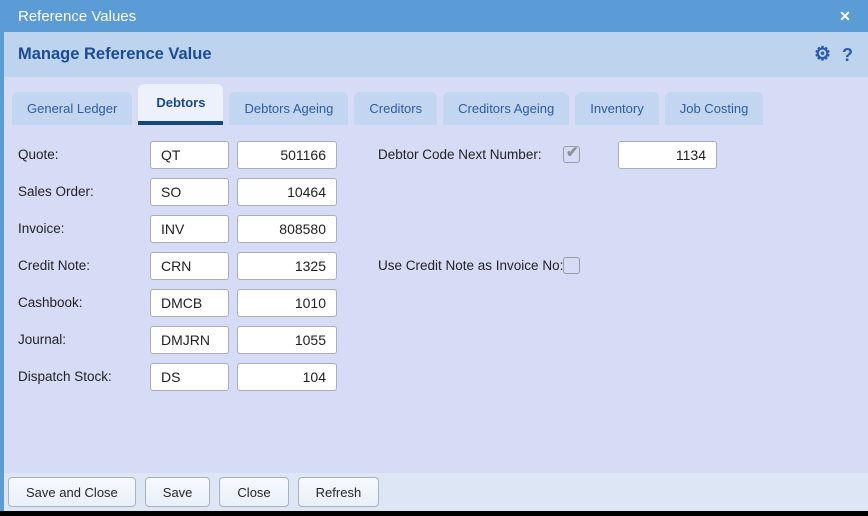 This screenshot has width=868, height=516. Describe the element at coordinates (189, 192) in the screenshot. I see `sales-order-prefix-input` at that location.